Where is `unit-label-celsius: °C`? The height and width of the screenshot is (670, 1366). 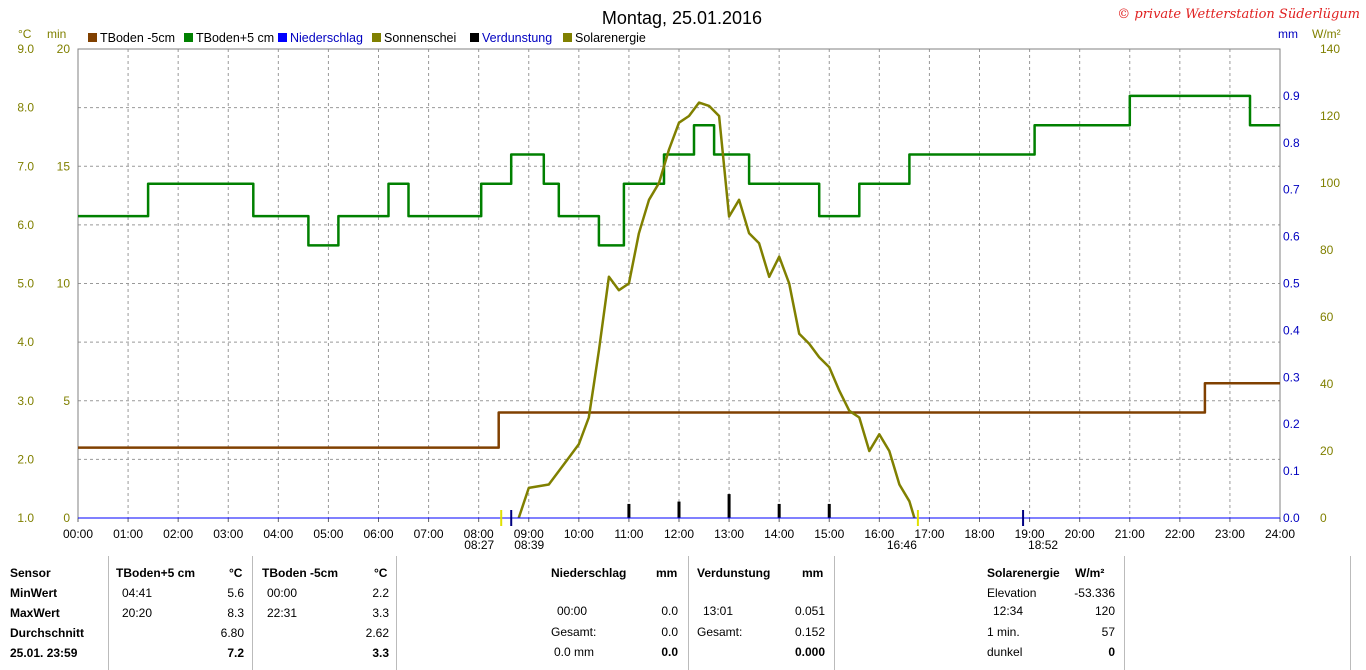
unit-label-celsius: °C is located at coordinates (25, 34).